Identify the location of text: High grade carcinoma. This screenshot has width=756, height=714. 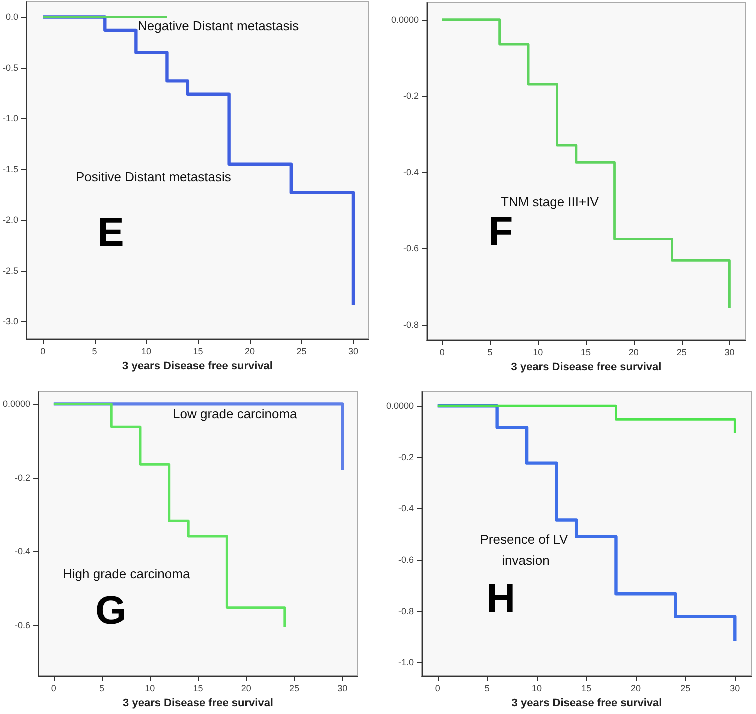
(127, 574).